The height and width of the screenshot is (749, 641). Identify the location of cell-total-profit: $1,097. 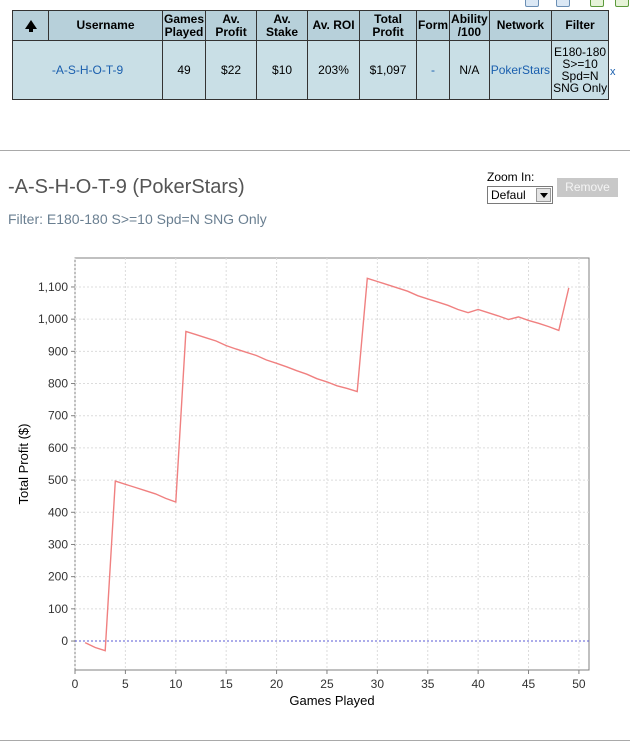
(388, 70).